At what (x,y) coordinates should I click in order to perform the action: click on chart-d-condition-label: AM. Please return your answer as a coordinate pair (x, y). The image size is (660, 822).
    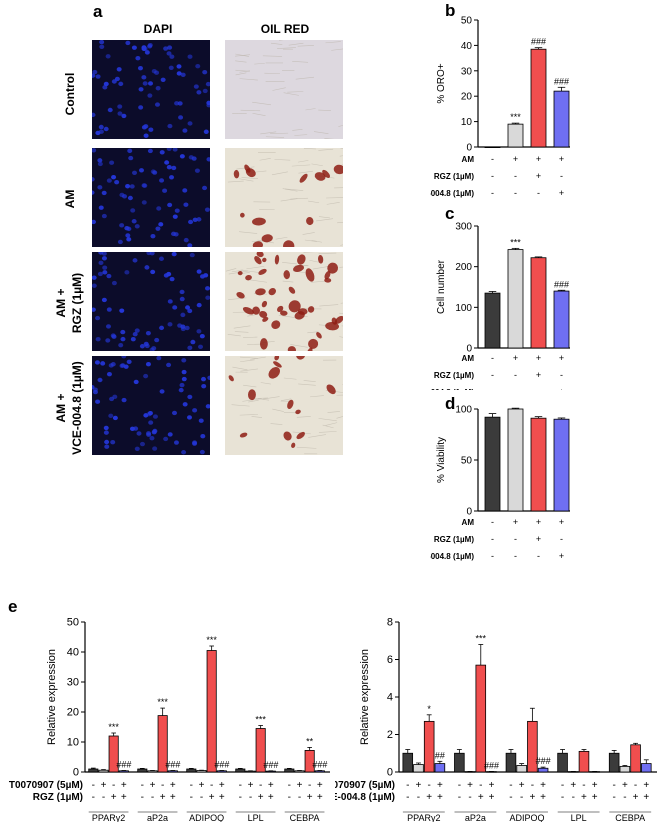
    Looking at the image, I should click on (468, 522).